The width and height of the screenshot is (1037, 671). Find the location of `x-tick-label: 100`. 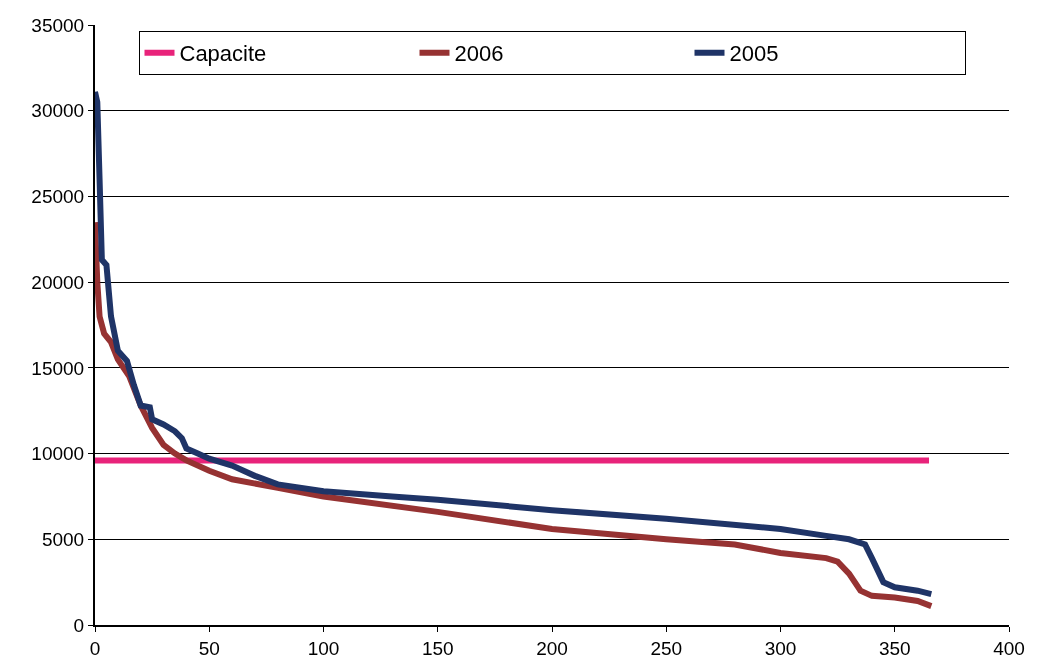

x-tick-label: 100 is located at coordinates (323, 648).